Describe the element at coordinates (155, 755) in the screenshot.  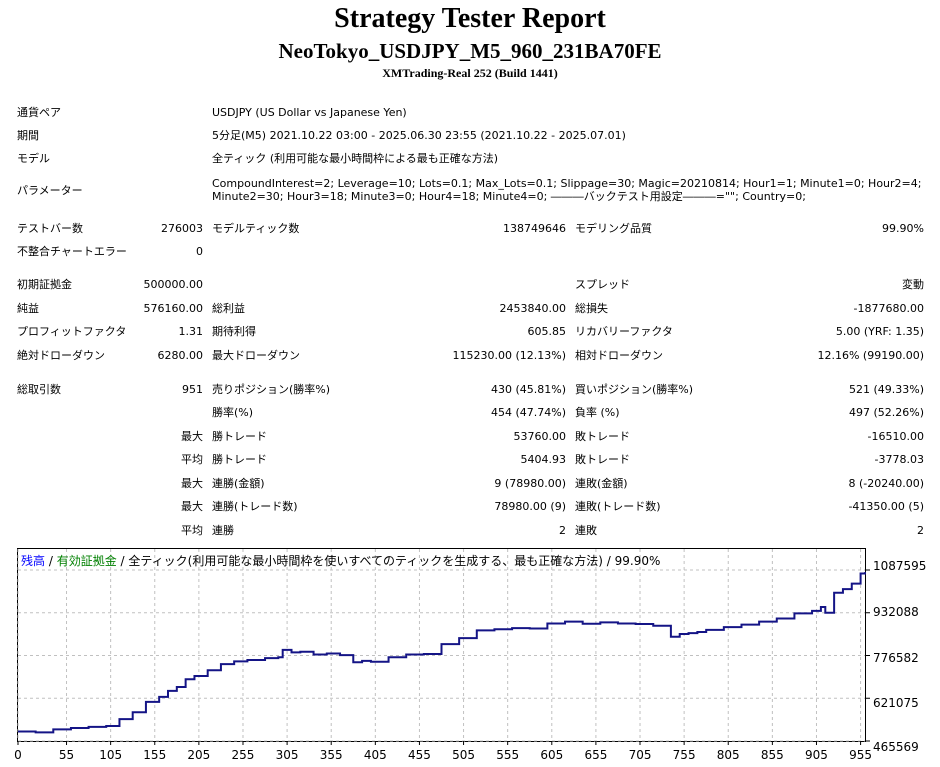
I see `x-tick-label: 155` at that location.